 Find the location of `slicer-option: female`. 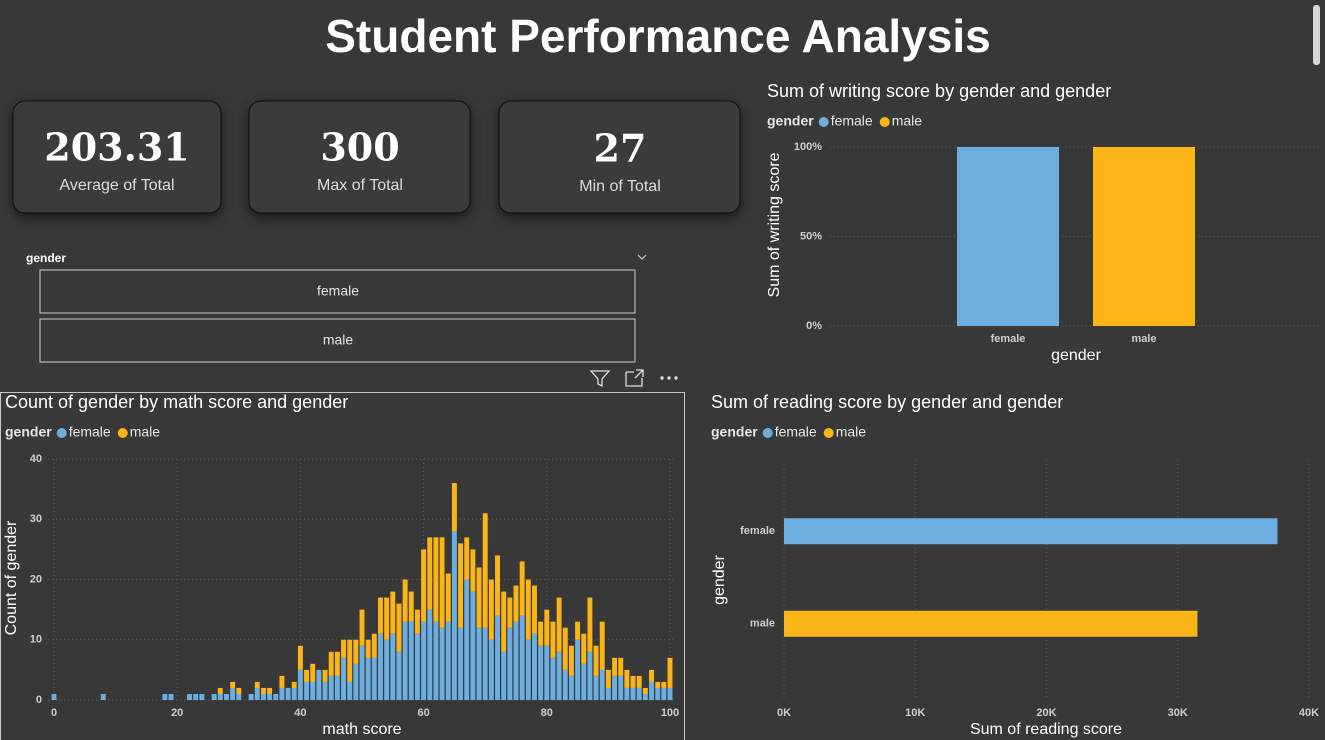

slicer-option: female is located at coordinates (337, 291).